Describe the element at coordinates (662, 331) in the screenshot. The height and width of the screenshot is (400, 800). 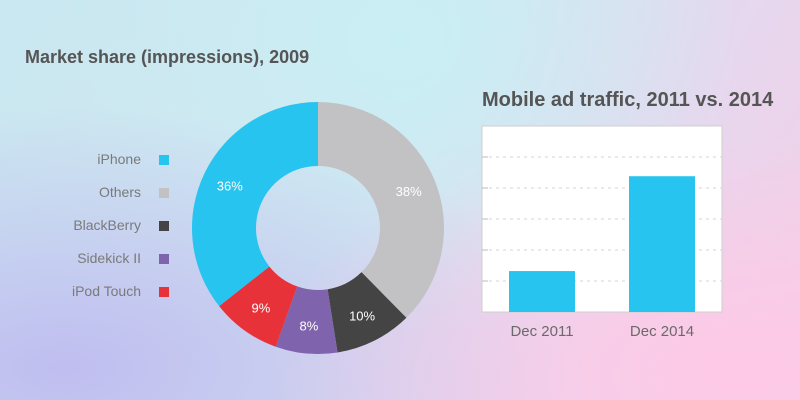
I see `x-tick-label: Dec 2014` at that location.